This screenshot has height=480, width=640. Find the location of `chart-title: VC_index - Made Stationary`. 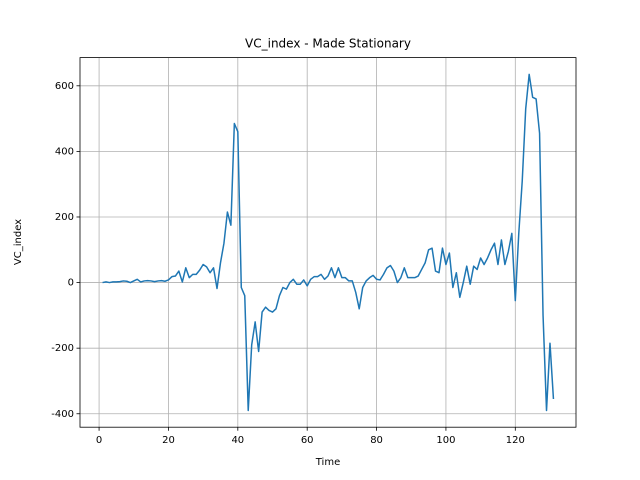

chart-title: VC_index - Made Stationary is located at coordinates (328, 44).